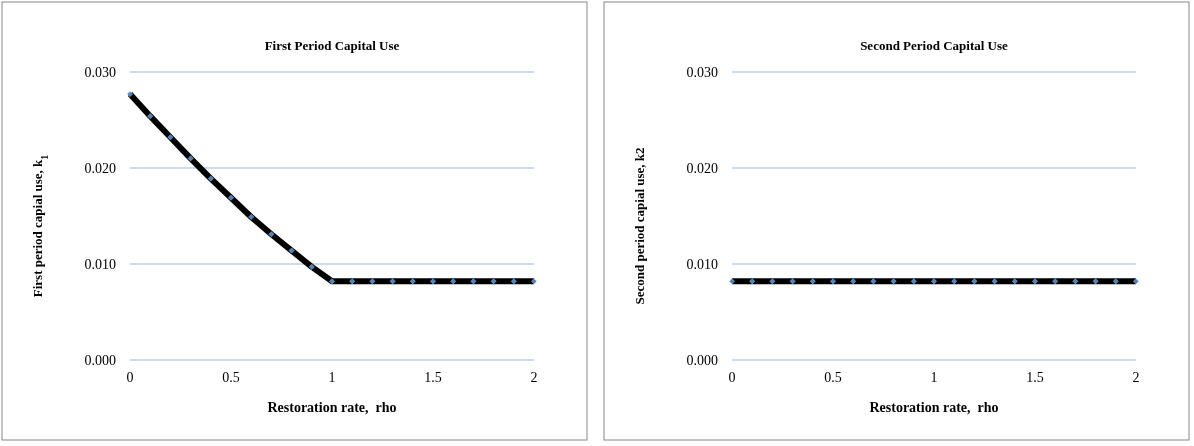  What do you see at coordinates (934, 45) in the screenshot?
I see `chart-title: Second Period Capital Use` at bounding box center [934, 45].